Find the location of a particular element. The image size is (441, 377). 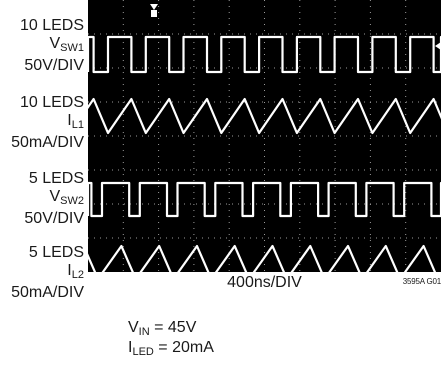

channel-symbol: VSW2 is located at coordinates (66, 197).